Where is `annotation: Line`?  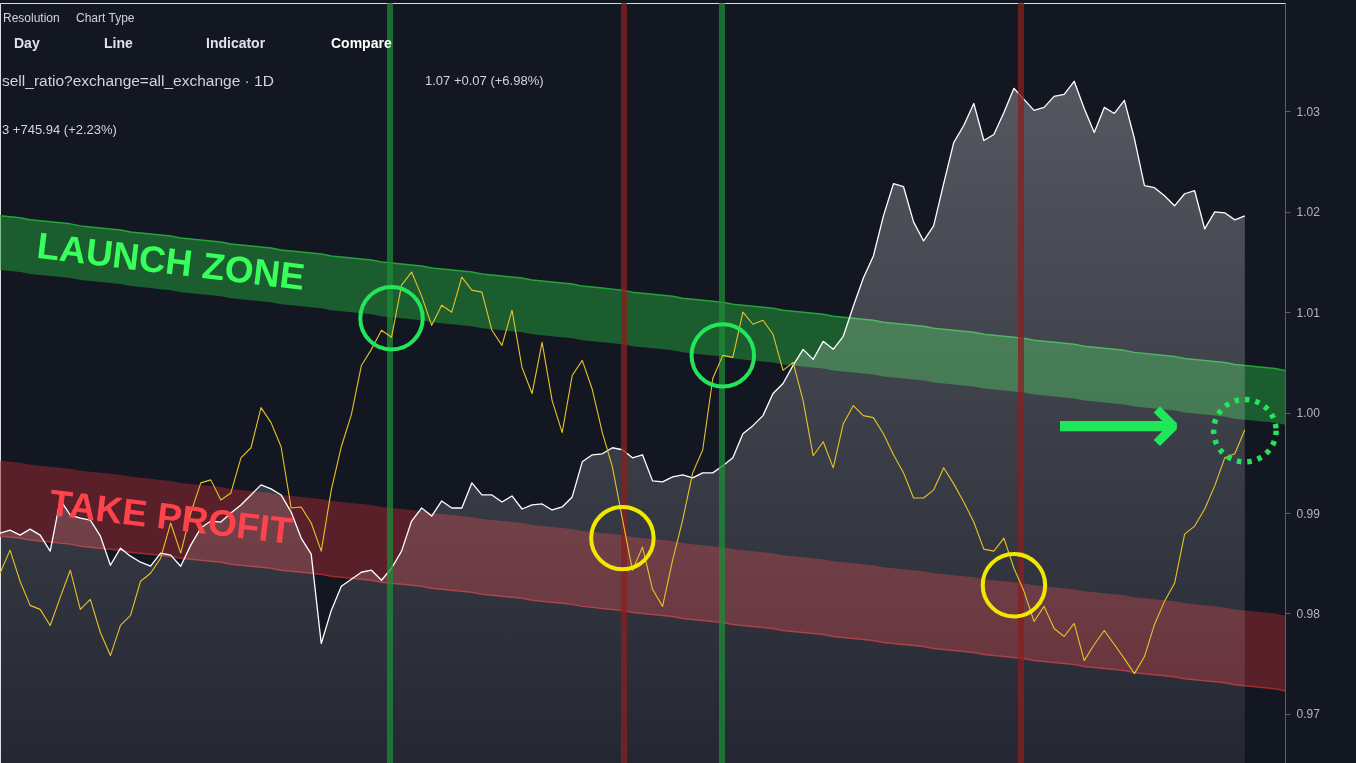
annotation: Line is located at coordinates (118, 43).